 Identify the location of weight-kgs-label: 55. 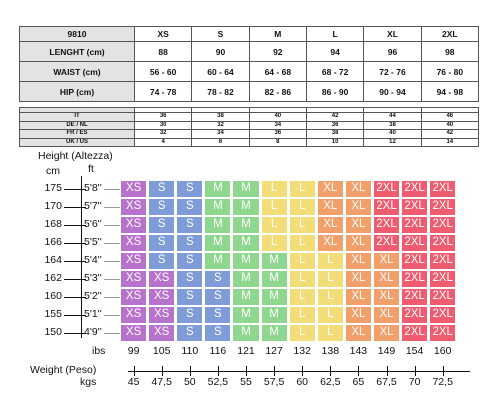
(246, 382).